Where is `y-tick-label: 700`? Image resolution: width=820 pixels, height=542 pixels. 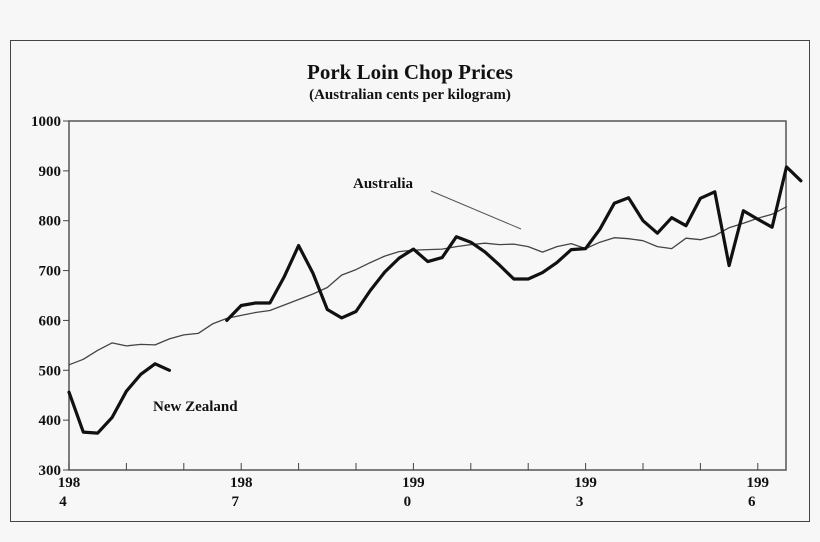 y-tick-label: 700 is located at coordinates (50, 272).